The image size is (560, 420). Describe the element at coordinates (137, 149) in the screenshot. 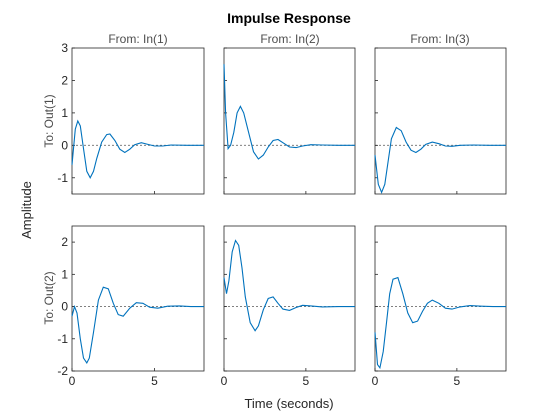

I see `response-curve-r1c1` at that location.